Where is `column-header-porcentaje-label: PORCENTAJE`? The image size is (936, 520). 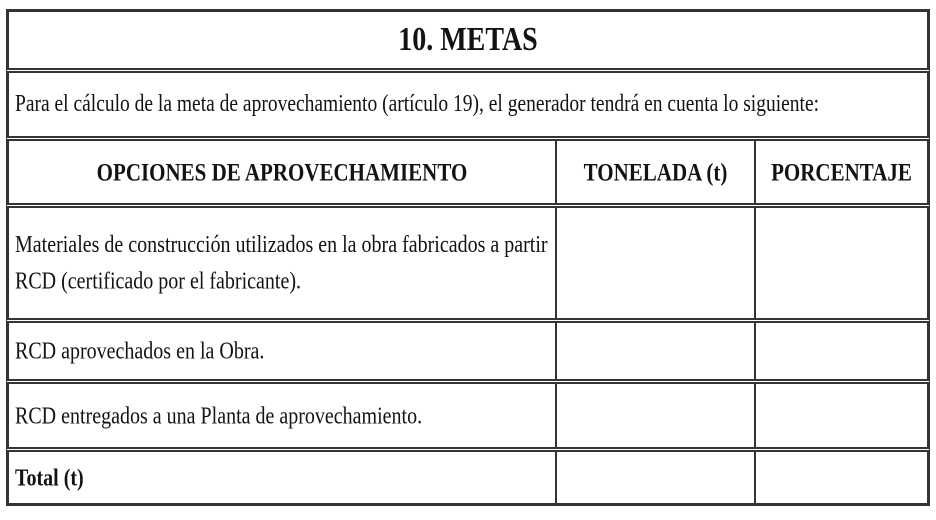
column-header-porcentaje-label: PORCENTAJE is located at coordinates (841, 171).